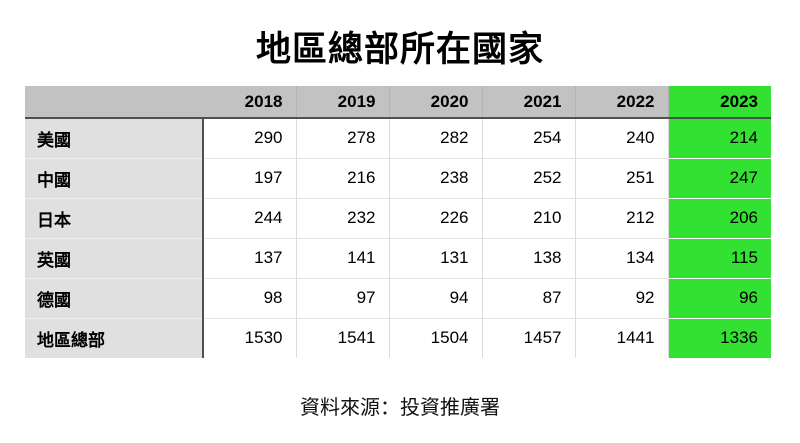 The height and width of the screenshot is (443, 800). I want to click on value-cell: 244, so click(249, 218).